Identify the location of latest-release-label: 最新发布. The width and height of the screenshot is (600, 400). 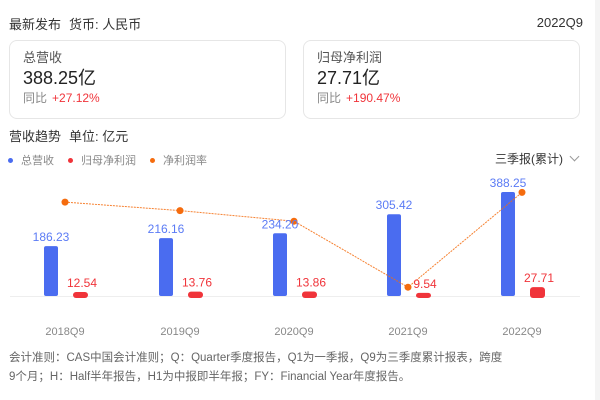
(35, 24).